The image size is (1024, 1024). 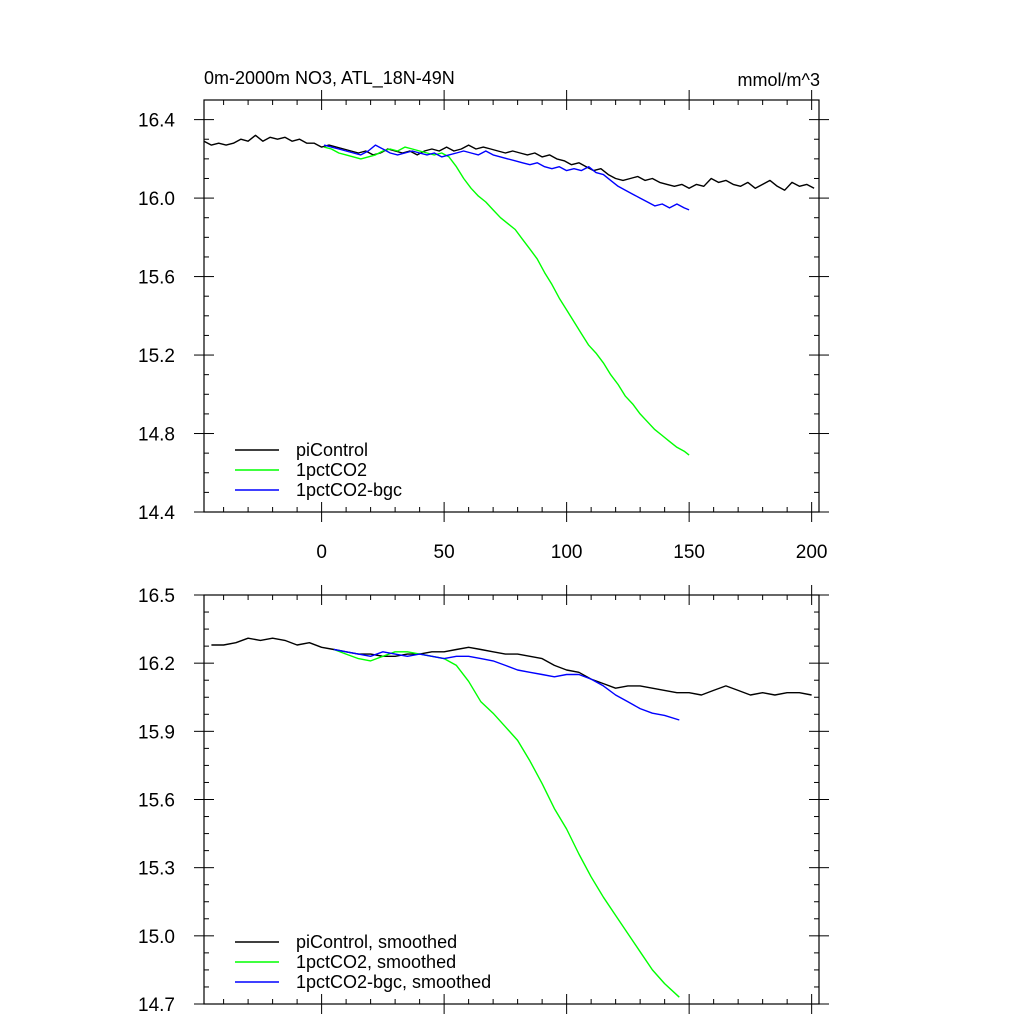 What do you see at coordinates (156, 732) in the screenshot?
I see `y-tick-label: 15.9` at bounding box center [156, 732].